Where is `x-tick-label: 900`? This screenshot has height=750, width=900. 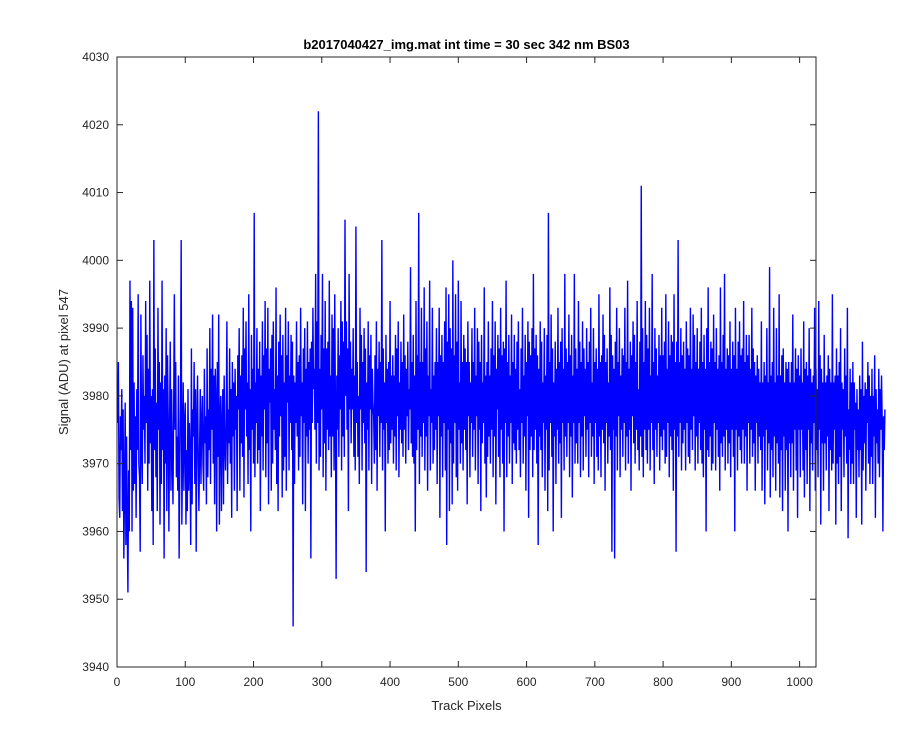
x-tick-label: 900 is located at coordinates (731, 682).